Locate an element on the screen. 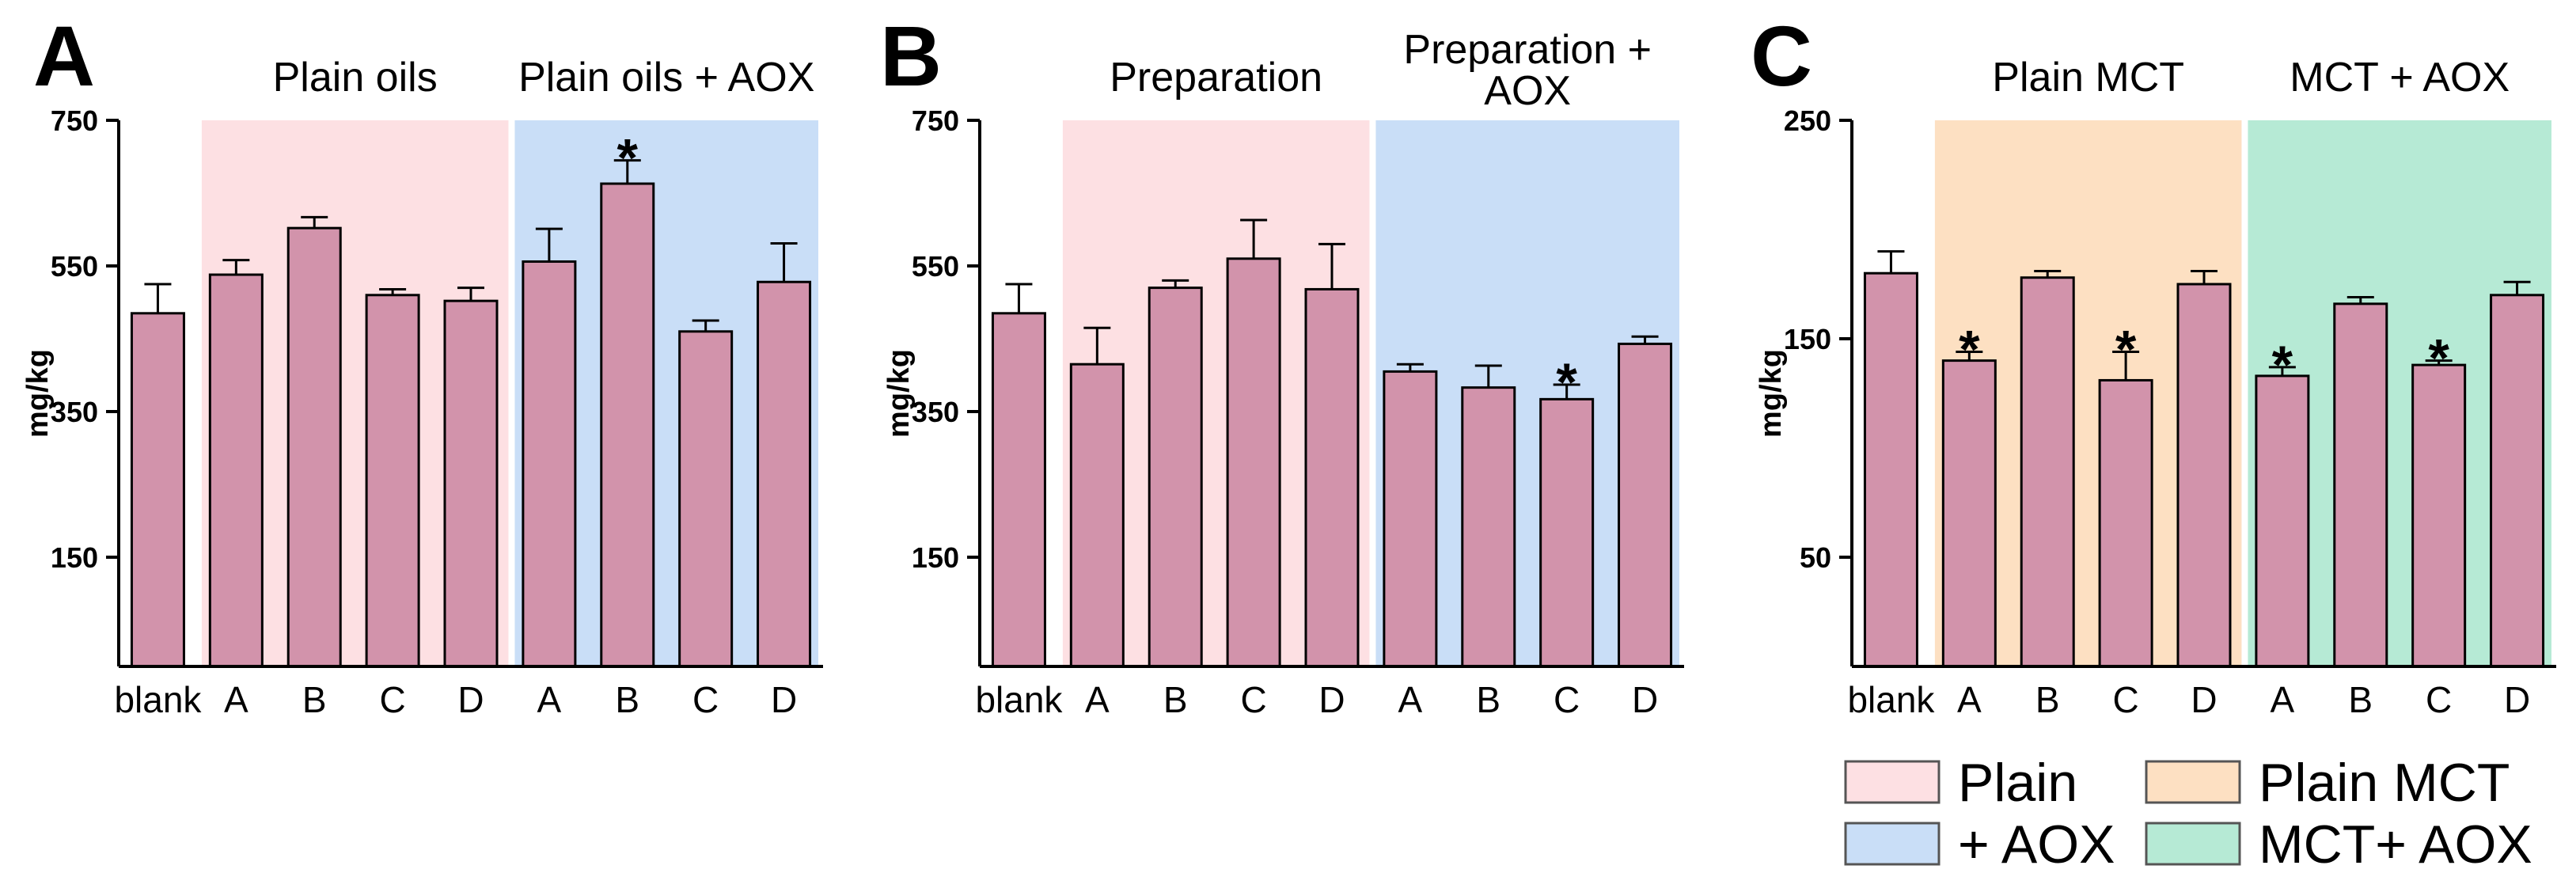 This screenshot has height=892, width=2576. panel-c-region-label-1: MCT + AOX is located at coordinates (2400, 78).